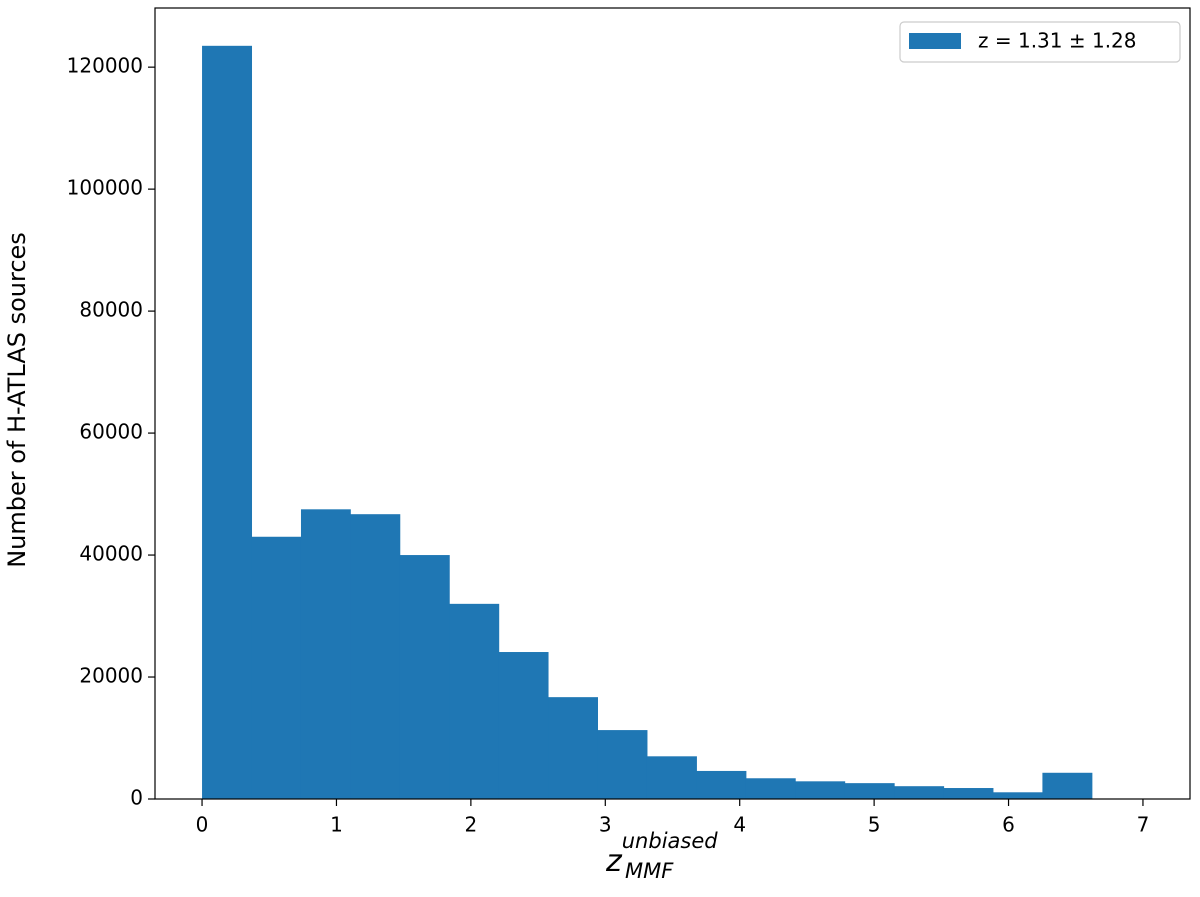 This screenshot has width=1200, height=897. I want to click on x-tick-label: 6, so click(1008, 825).